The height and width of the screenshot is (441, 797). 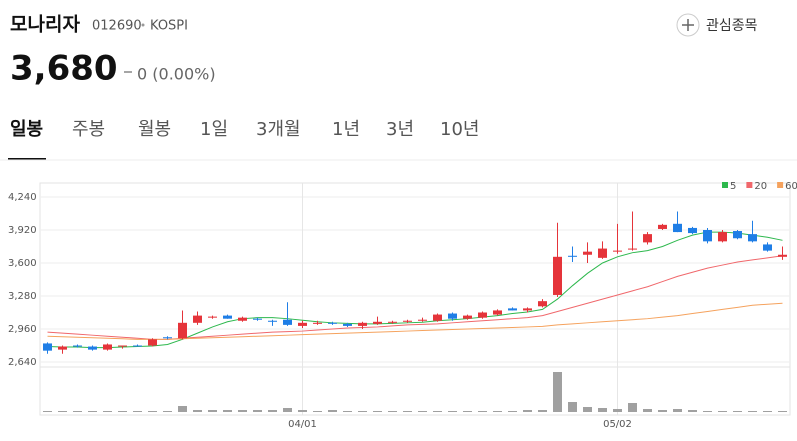 What do you see at coordinates (791, 186) in the screenshot?
I see `legend-label: 60` at bounding box center [791, 186].